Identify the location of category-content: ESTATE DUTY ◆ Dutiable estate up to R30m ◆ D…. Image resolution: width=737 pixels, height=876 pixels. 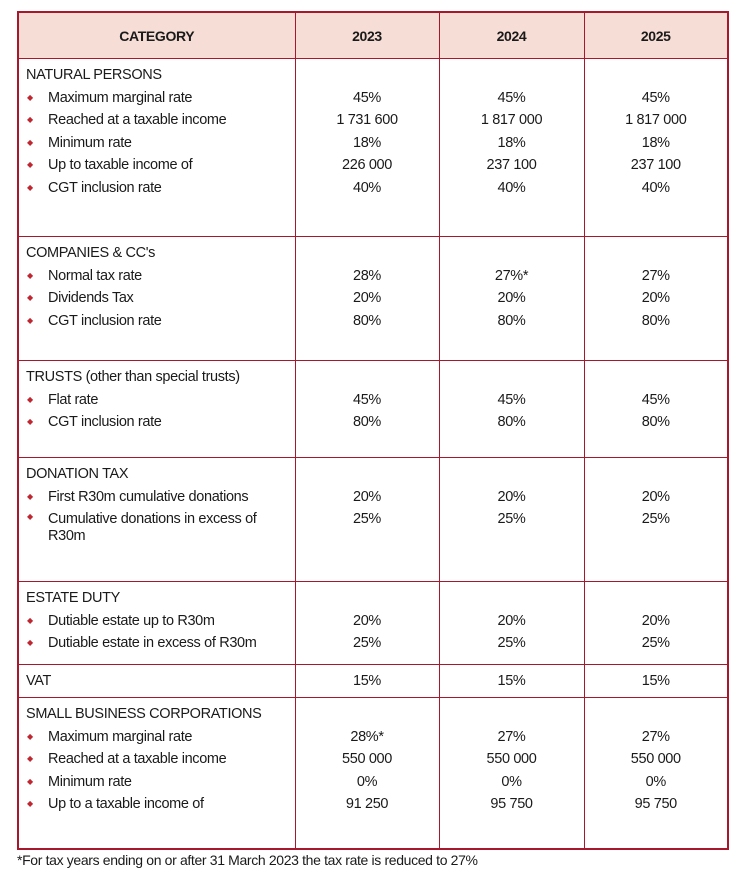
(157, 618).